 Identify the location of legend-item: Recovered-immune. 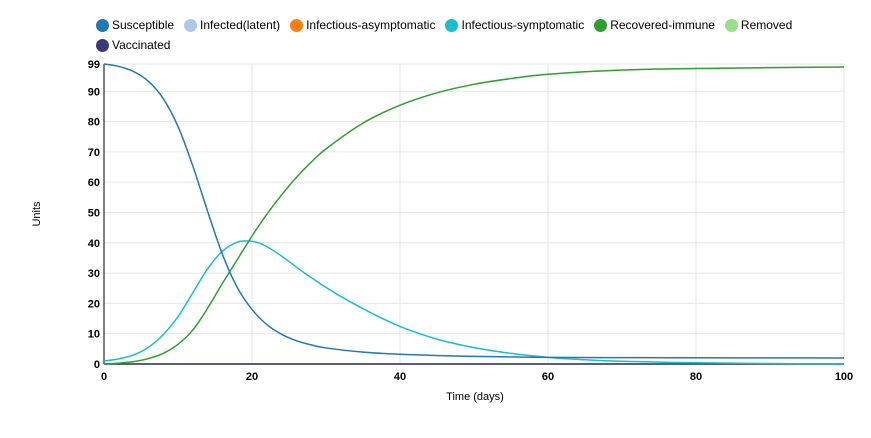
(654, 25).